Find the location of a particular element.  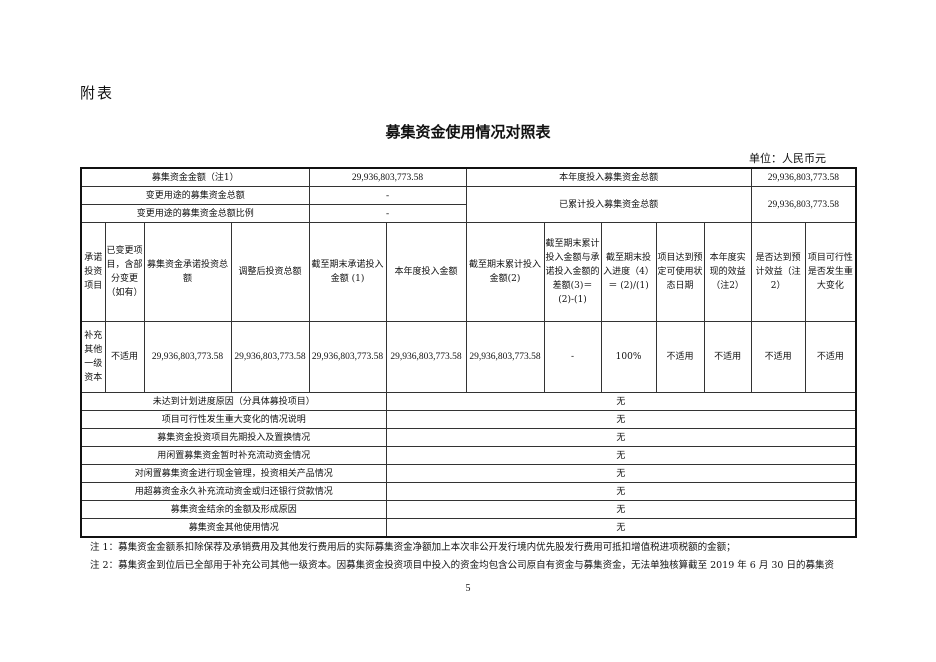

page-title: 募集资金使用情况对照表 is located at coordinates (468, 132).